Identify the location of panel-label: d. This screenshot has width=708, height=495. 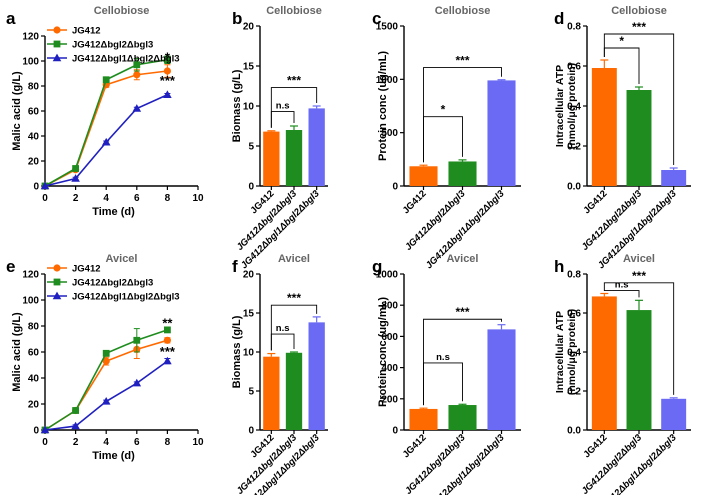
(559, 18).